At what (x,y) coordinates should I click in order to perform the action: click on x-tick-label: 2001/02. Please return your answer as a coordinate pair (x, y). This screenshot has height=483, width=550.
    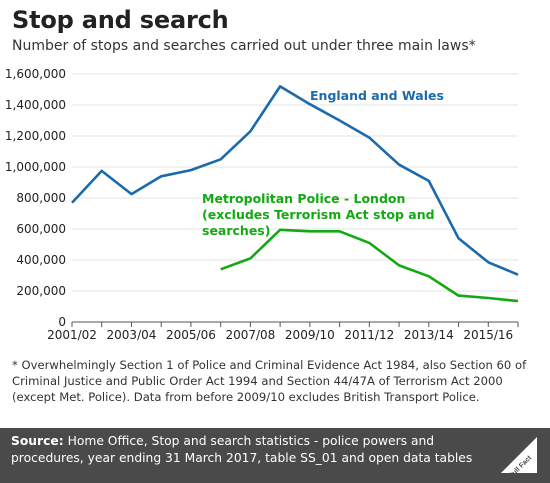
    Looking at the image, I should click on (72, 335).